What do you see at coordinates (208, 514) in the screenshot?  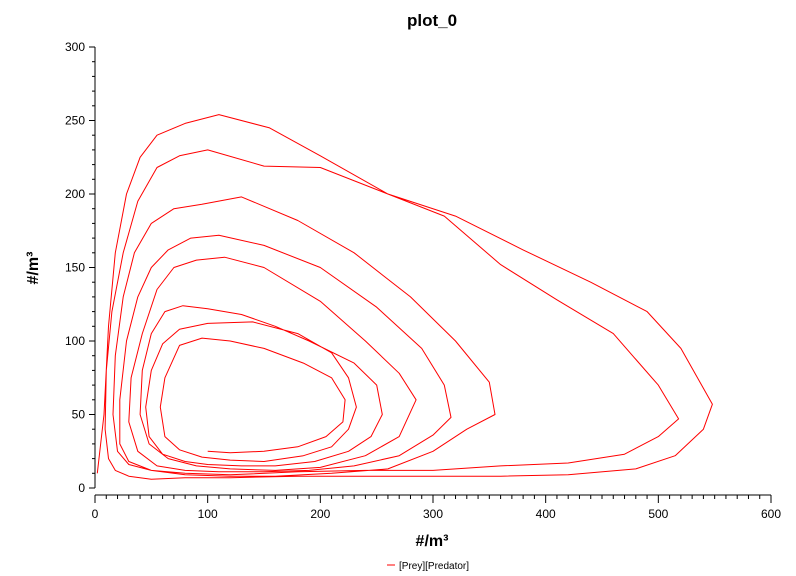 I see `x-tick-label: 100` at bounding box center [208, 514].